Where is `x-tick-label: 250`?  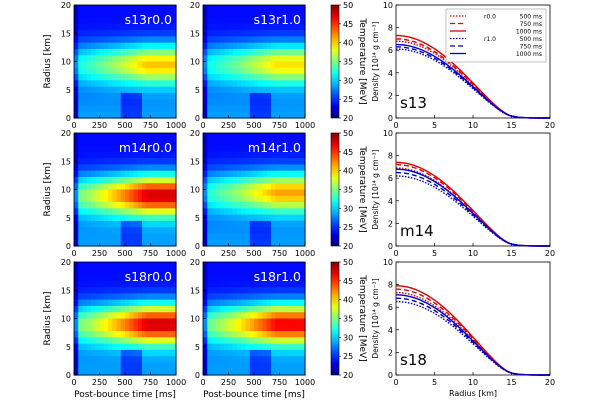 x-tick-label: 250 is located at coordinates (99, 253).